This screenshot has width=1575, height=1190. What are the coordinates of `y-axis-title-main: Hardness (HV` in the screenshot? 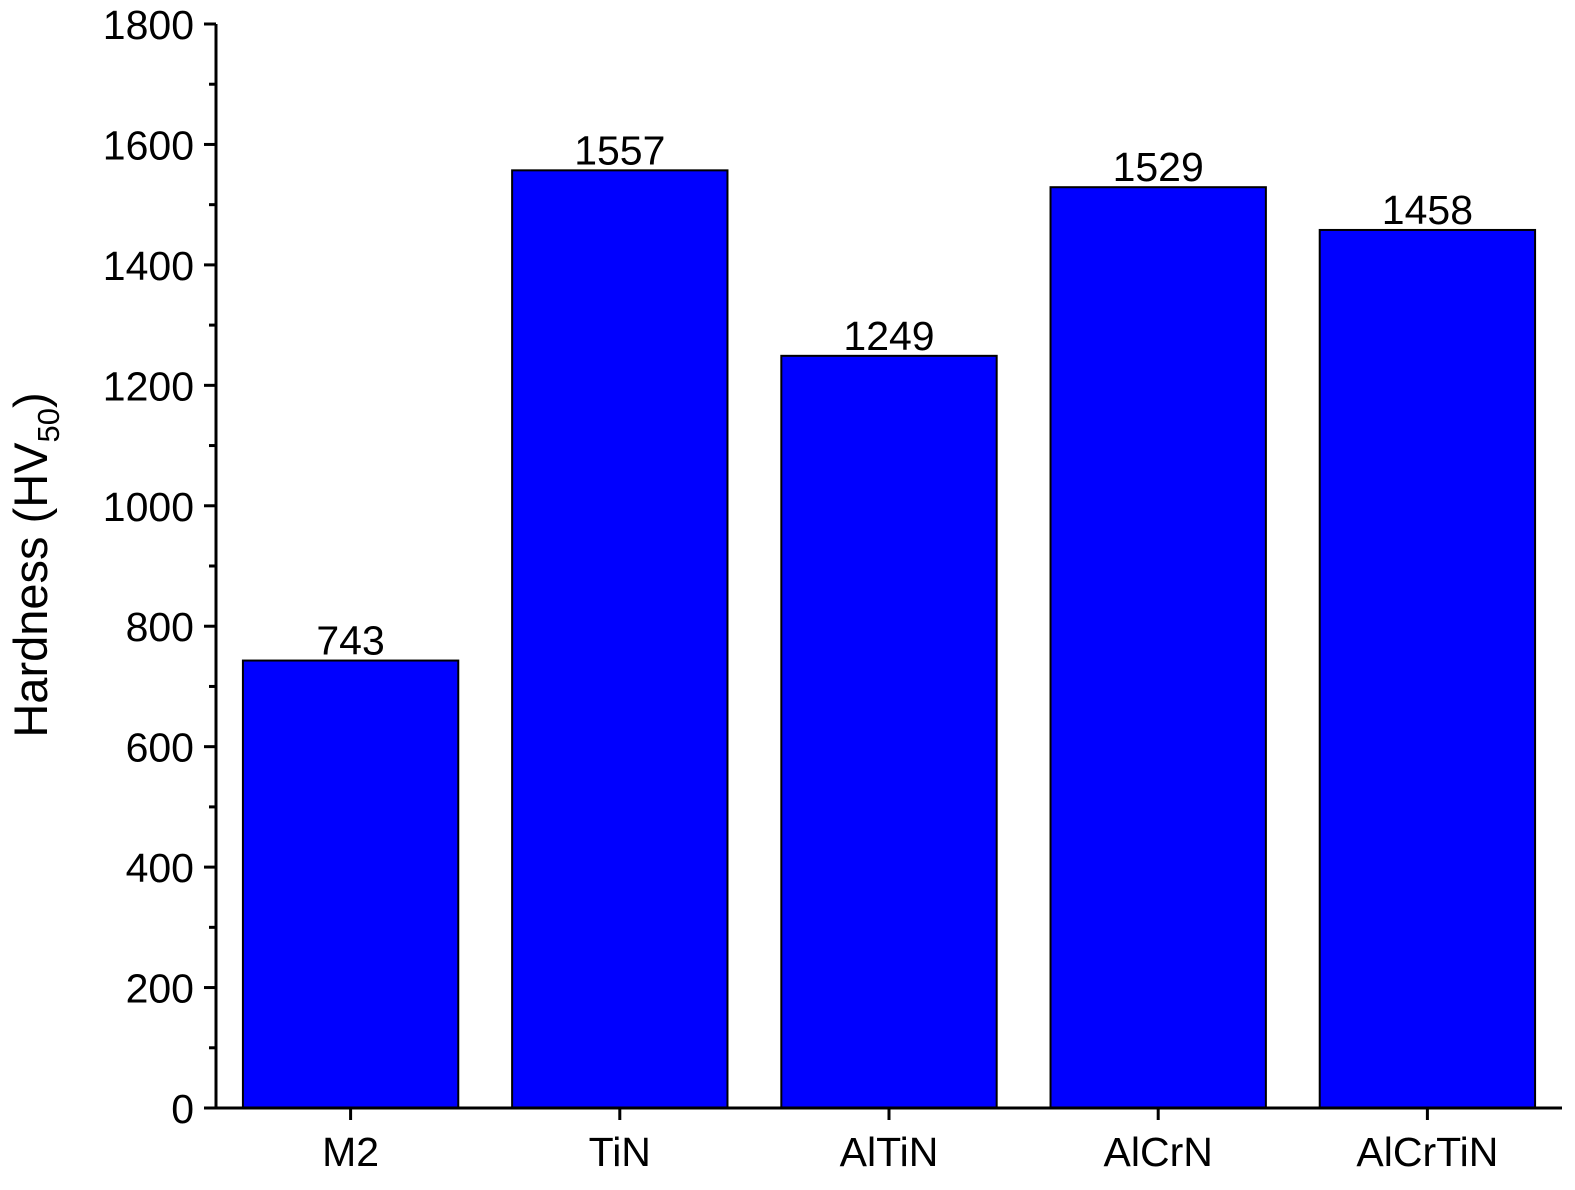 It's located at (30, 590).